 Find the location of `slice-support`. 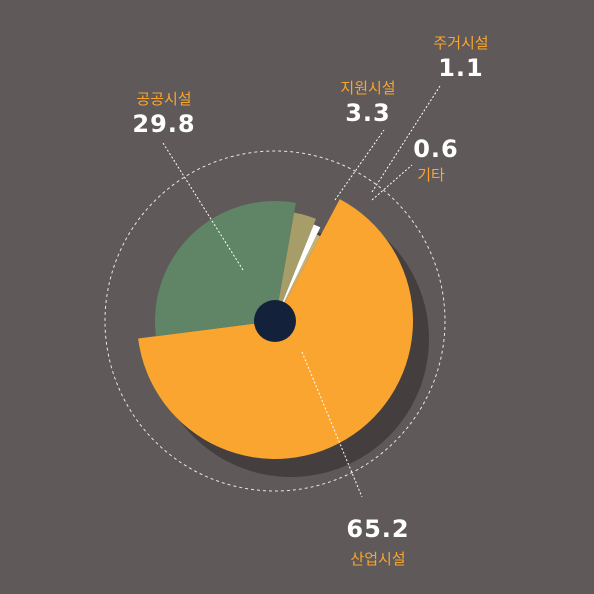

slice-support is located at coordinates (295, 266).